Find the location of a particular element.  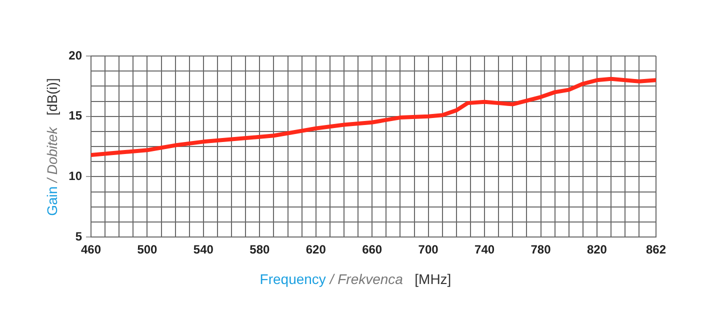

y-axis-title: Gain / Dobitek [dB(i)] is located at coordinates (52, 147).